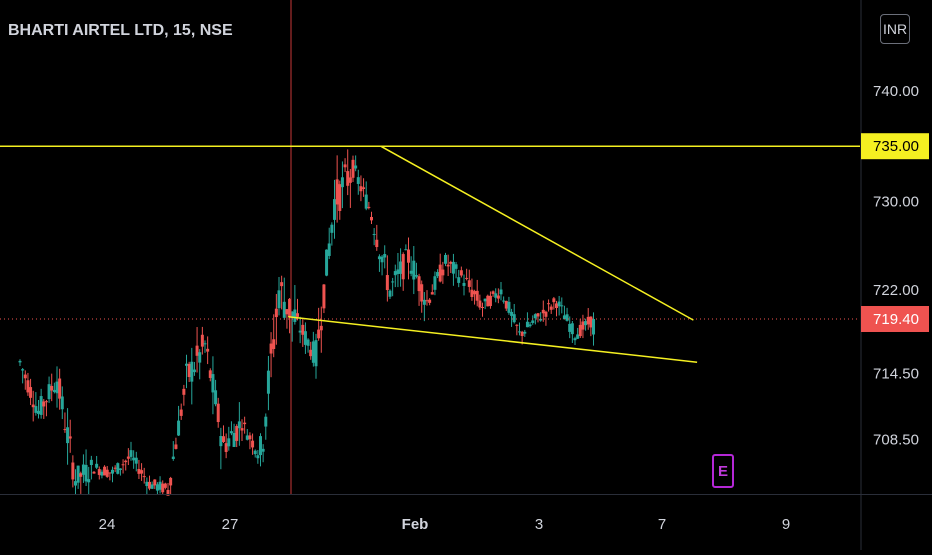 This screenshot has width=932, height=555. I want to click on earnings-e-icon: E, so click(723, 471).